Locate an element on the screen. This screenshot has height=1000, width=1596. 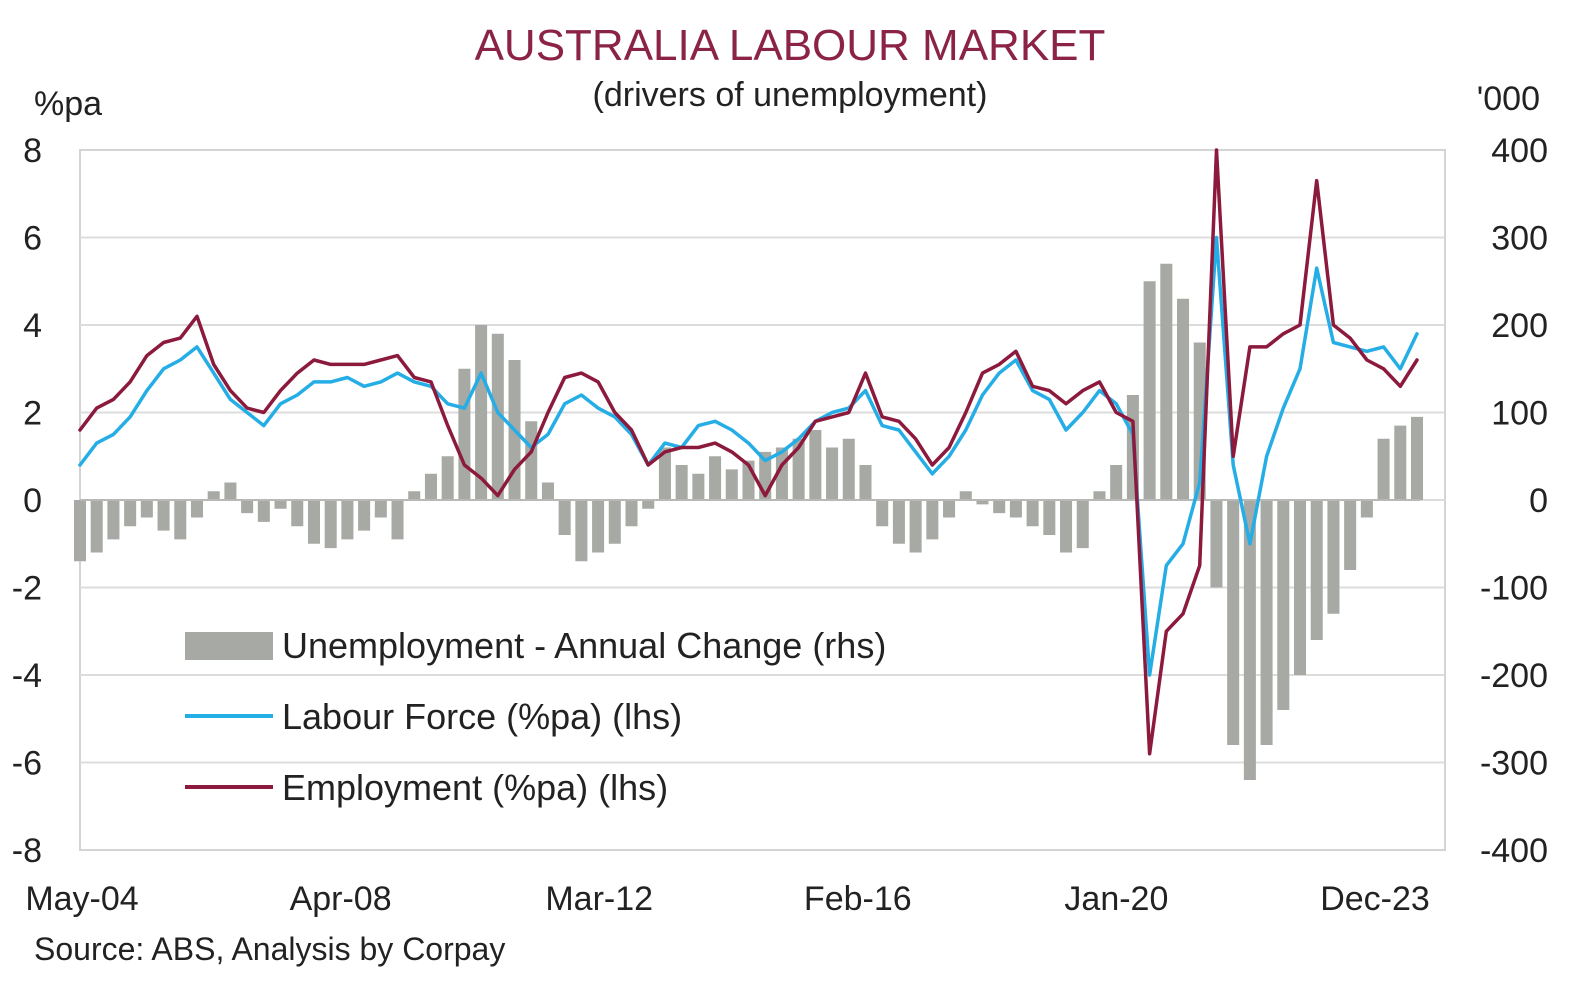
x-axis-ticks: May-04 Apr-08 Mar-12 Feb-16 Jan-20 Dec-23 is located at coordinates (727, 899).